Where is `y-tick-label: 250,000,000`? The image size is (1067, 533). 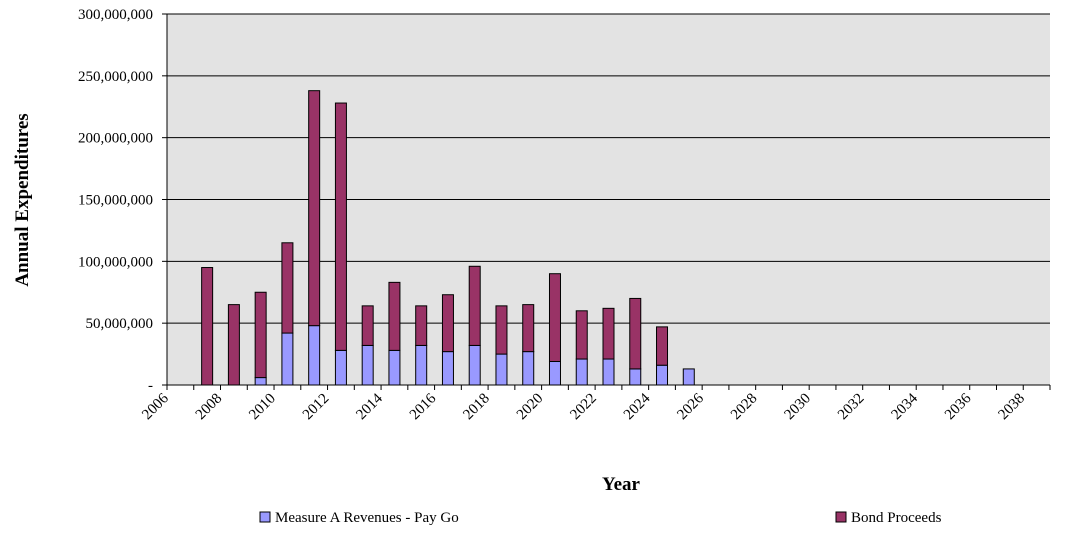
y-tick-label: 250,000,000 is located at coordinates (115, 77).